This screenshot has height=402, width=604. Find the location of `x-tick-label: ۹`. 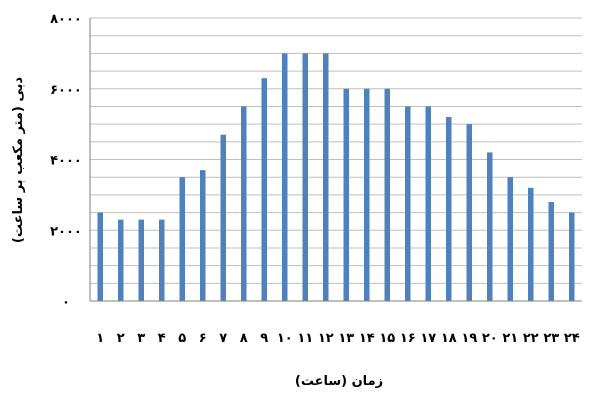

x-tick-label: ۹ is located at coordinates (264, 338).